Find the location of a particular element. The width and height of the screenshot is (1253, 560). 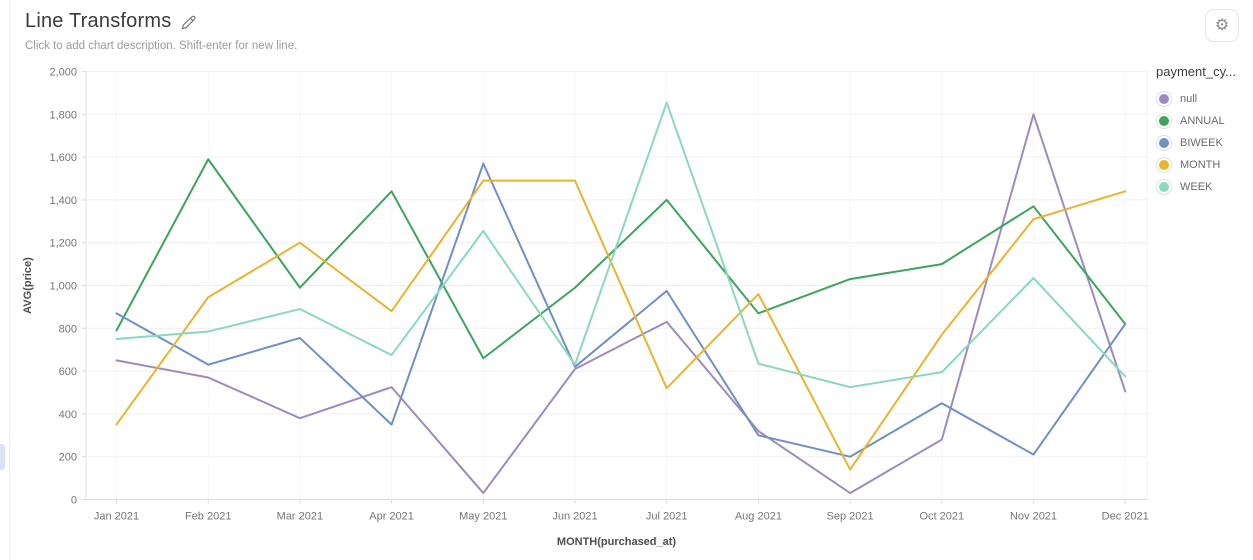

y-tick-label: 1,200 is located at coordinates (63, 244).